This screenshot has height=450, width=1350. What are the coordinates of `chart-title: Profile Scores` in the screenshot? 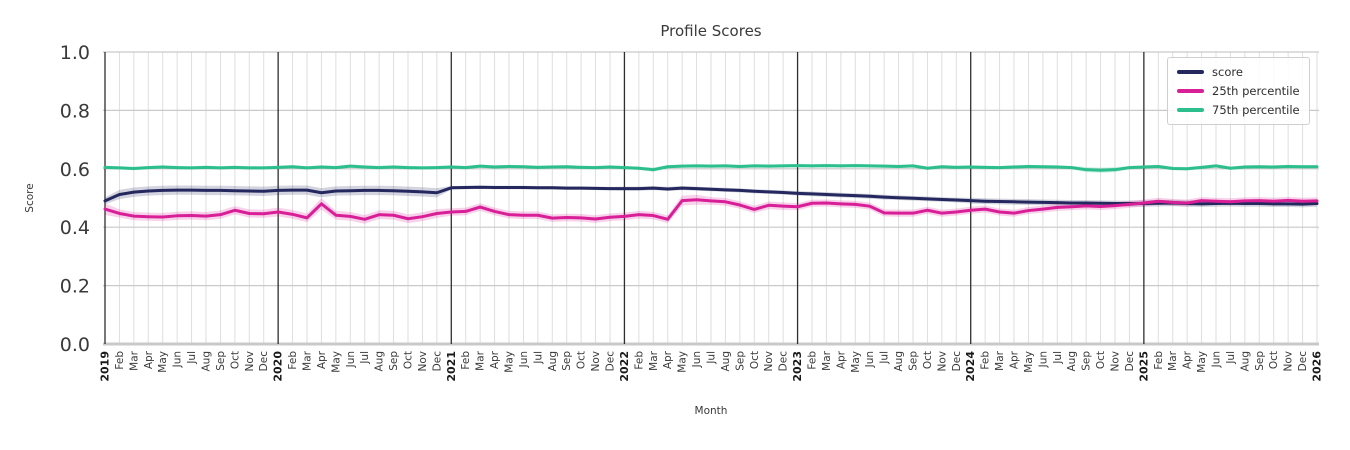 It's located at (711, 31).